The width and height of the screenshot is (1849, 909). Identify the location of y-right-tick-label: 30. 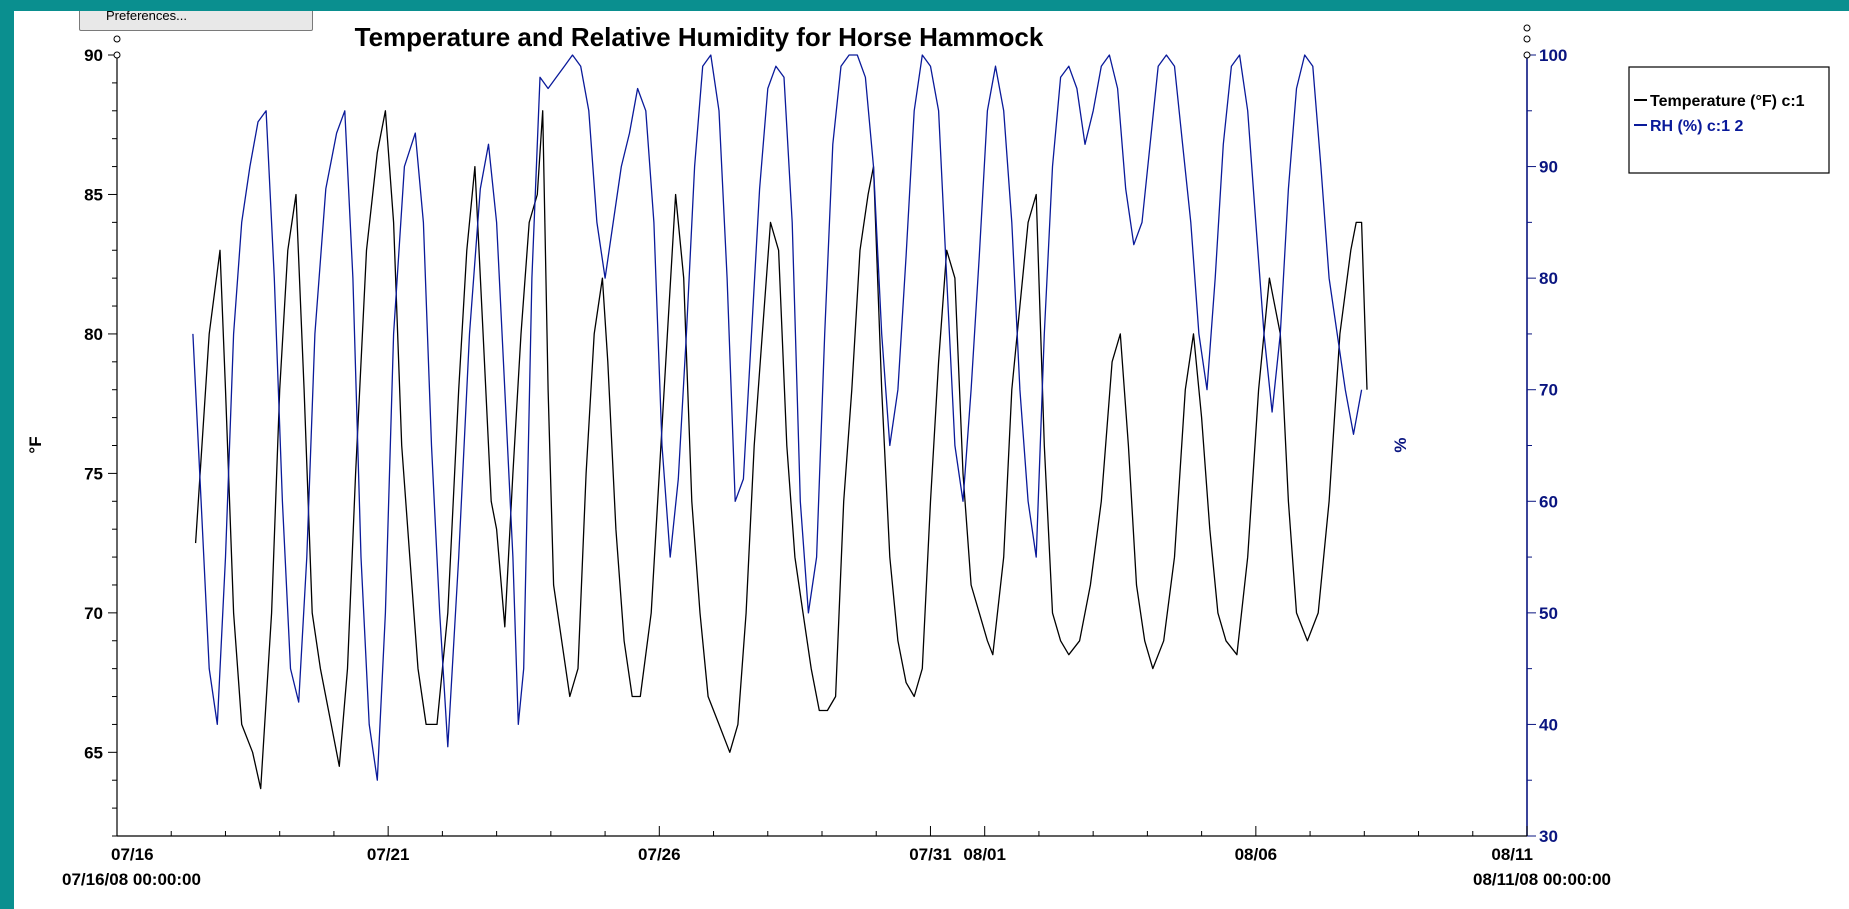
(1548, 836).